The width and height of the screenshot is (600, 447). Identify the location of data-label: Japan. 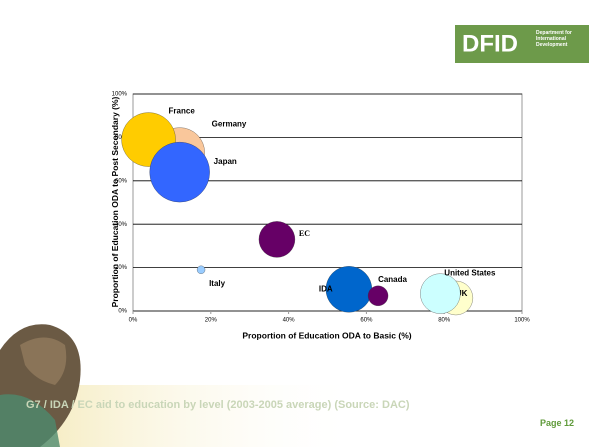
(225, 161).